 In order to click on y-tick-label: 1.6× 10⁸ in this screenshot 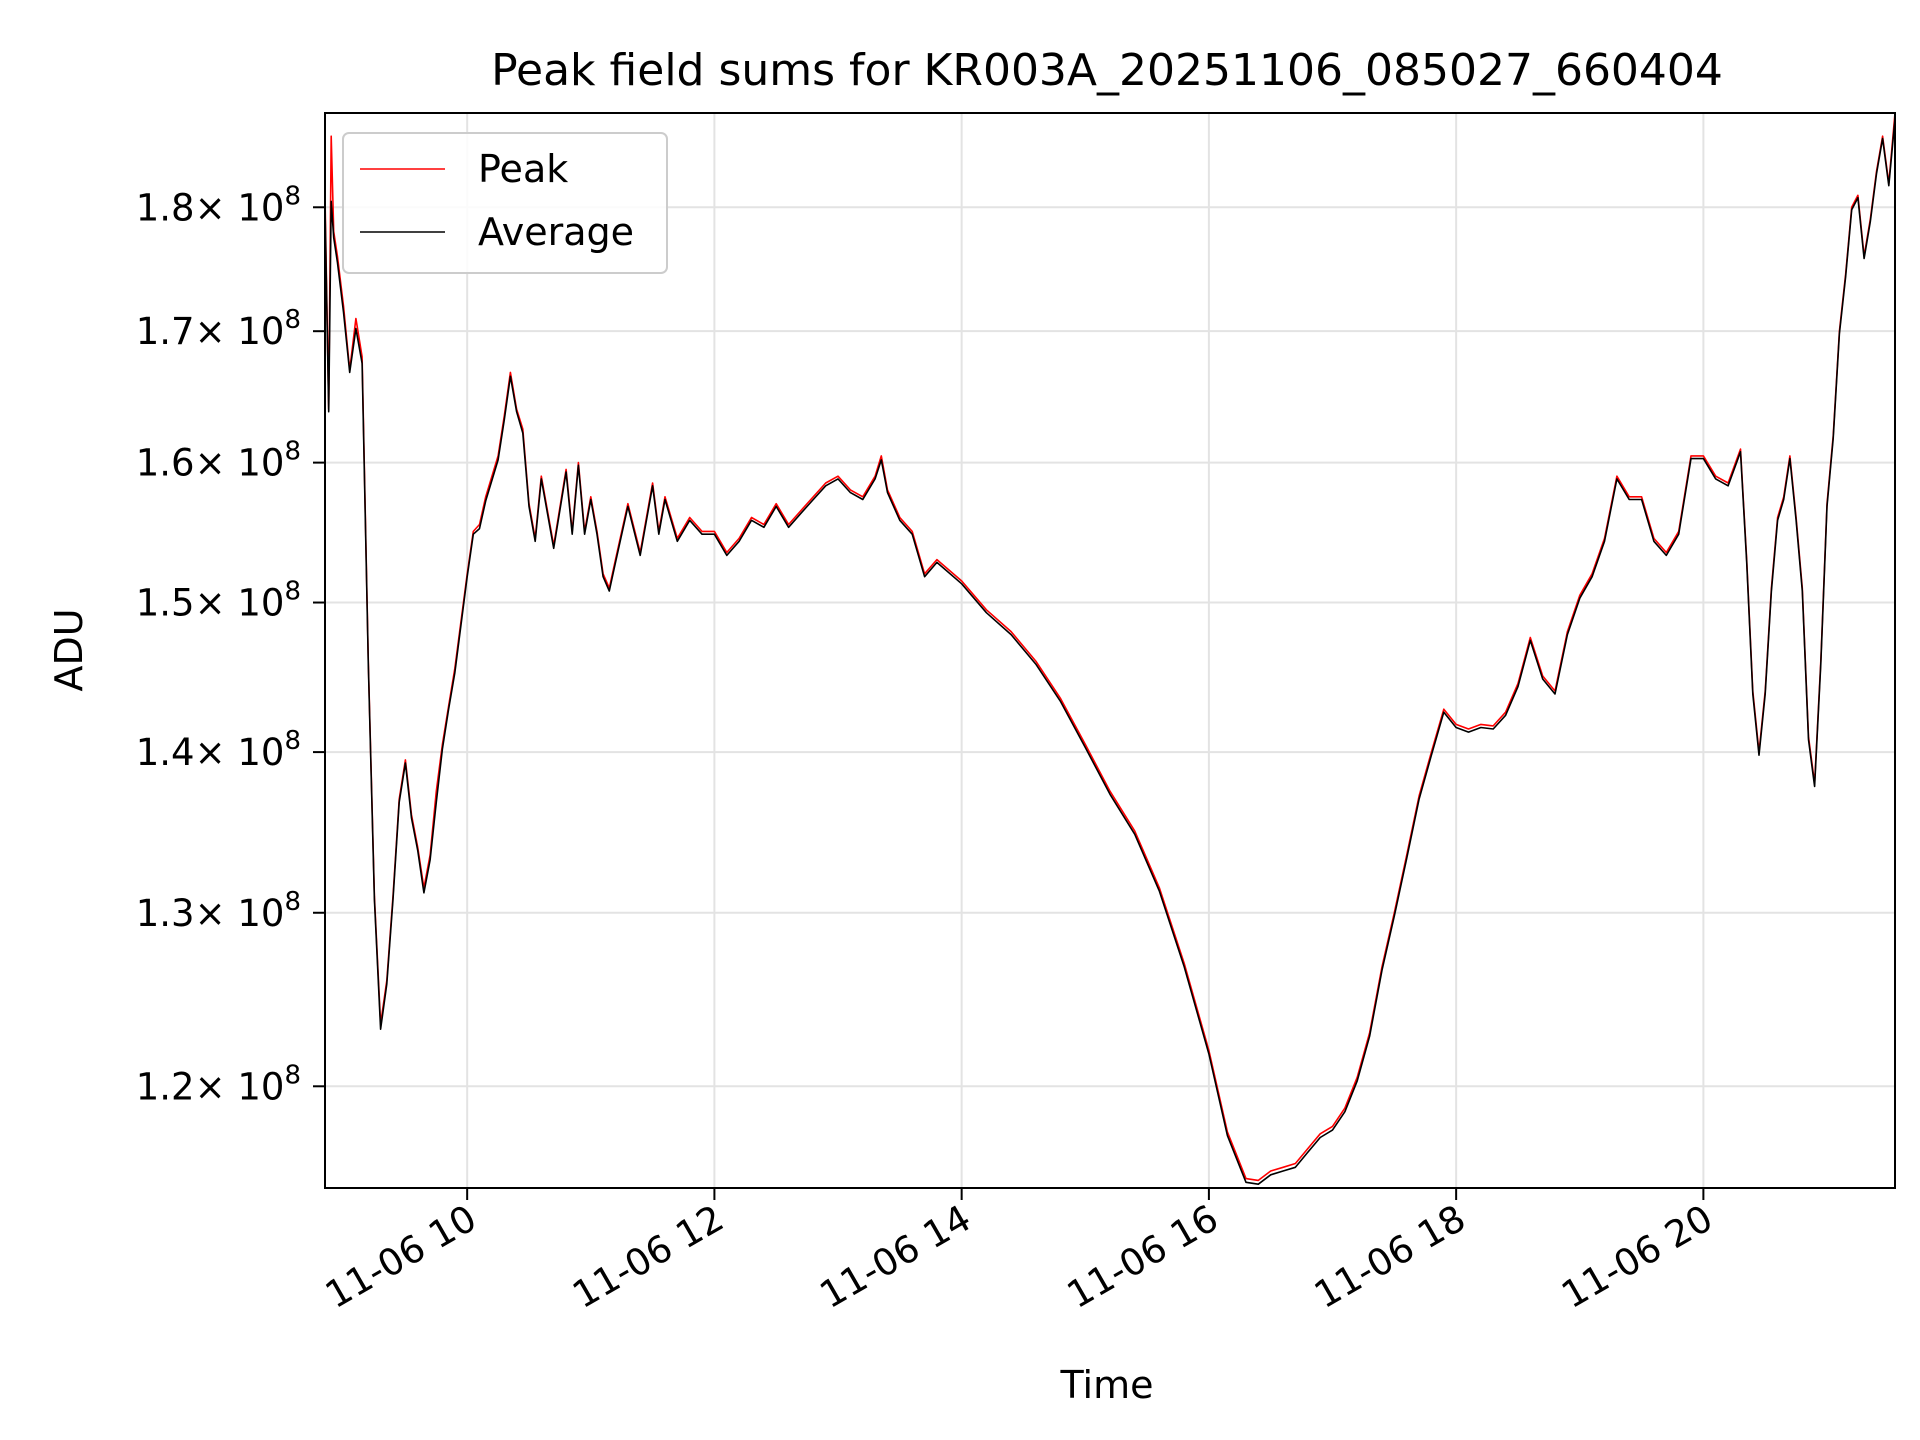, I will do `click(218, 461)`.